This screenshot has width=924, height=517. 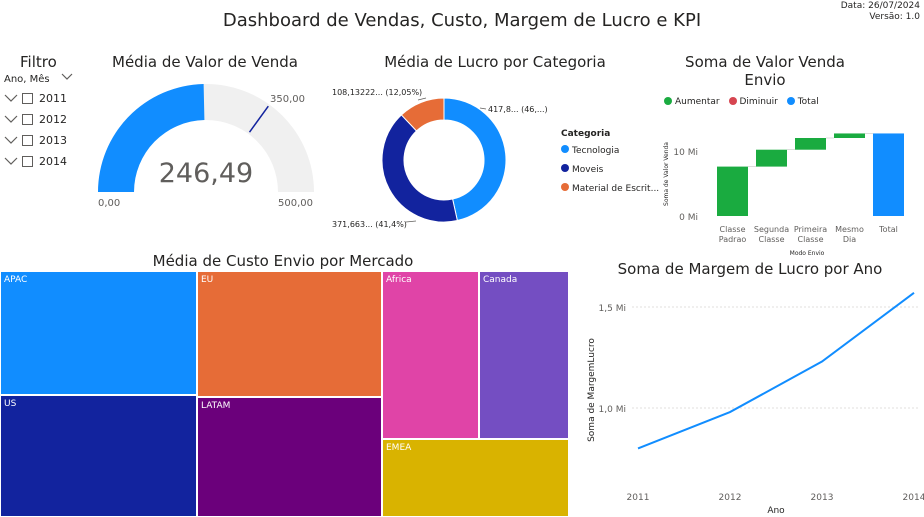 What do you see at coordinates (822, 498) in the screenshot?
I see `line-x-tick: 2013` at bounding box center [822, 498].